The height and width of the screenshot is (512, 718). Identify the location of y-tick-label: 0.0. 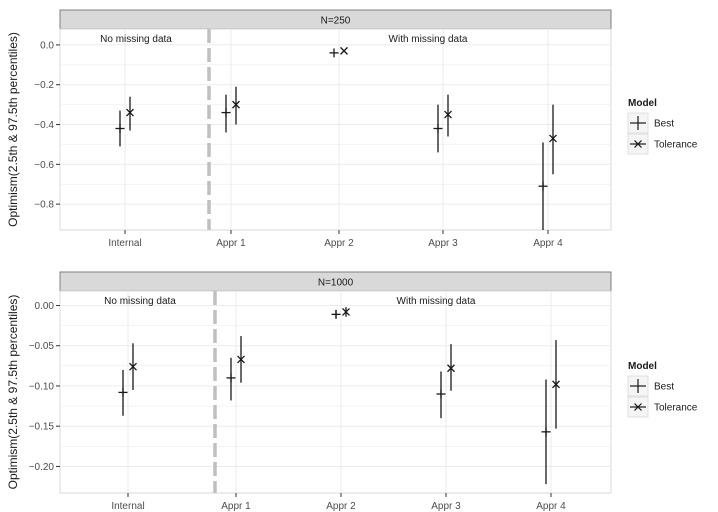
(47, 45).